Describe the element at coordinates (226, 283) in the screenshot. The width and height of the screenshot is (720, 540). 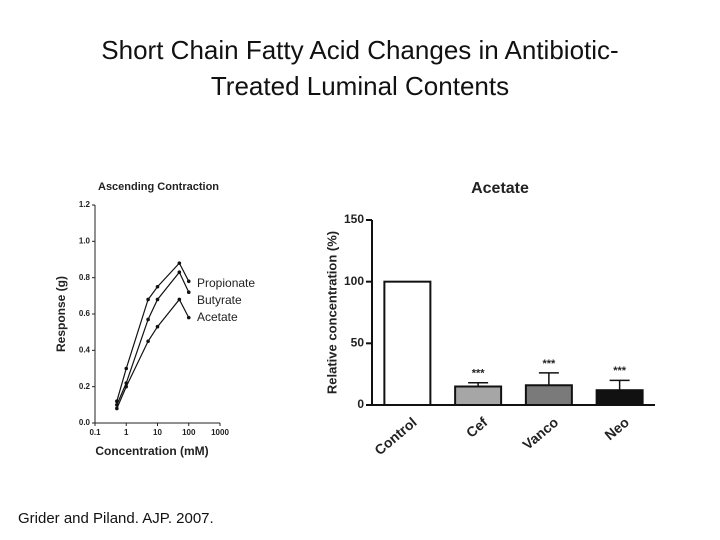
I see `legend-label: Propionate` at that location.